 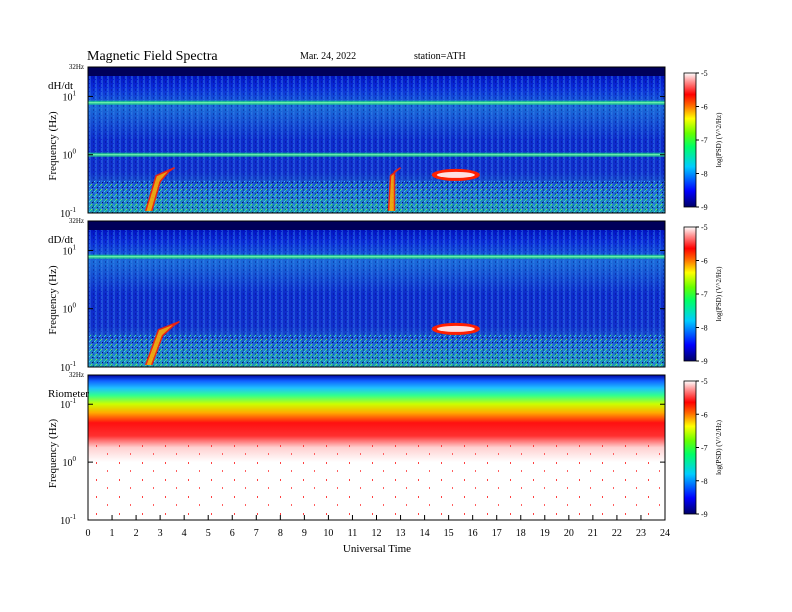 What do you see at coordinates (60, 240) in the screenshot?
I see `panel-name: dD/dt` at bounding box center [60, 240].